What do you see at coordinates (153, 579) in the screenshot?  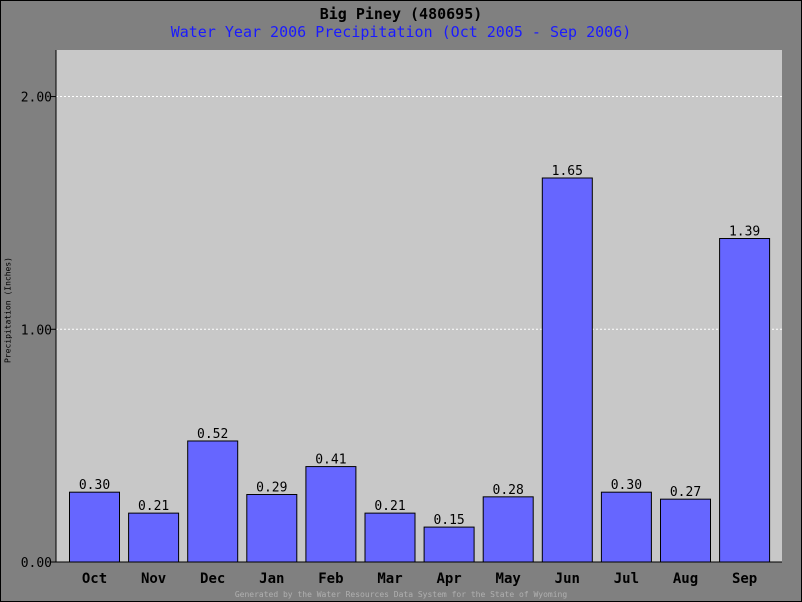 I see `x-tick-label: Nov` at bounding box center [153, 579].